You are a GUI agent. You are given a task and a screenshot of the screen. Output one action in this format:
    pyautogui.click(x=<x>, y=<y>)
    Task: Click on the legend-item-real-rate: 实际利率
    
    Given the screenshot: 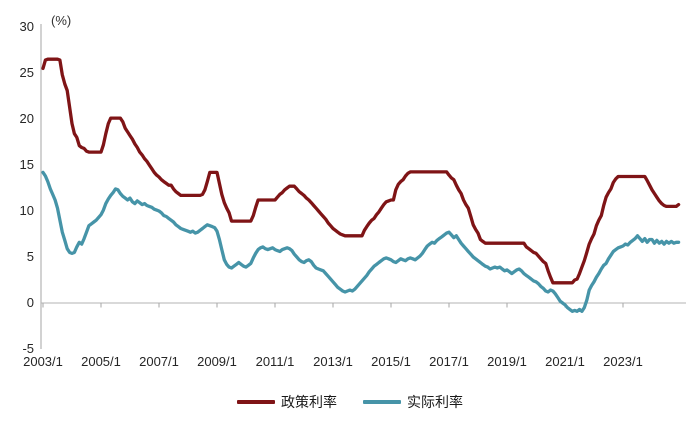 What is the action you would take?
    pyautogui.click(x=413, y=402)
    